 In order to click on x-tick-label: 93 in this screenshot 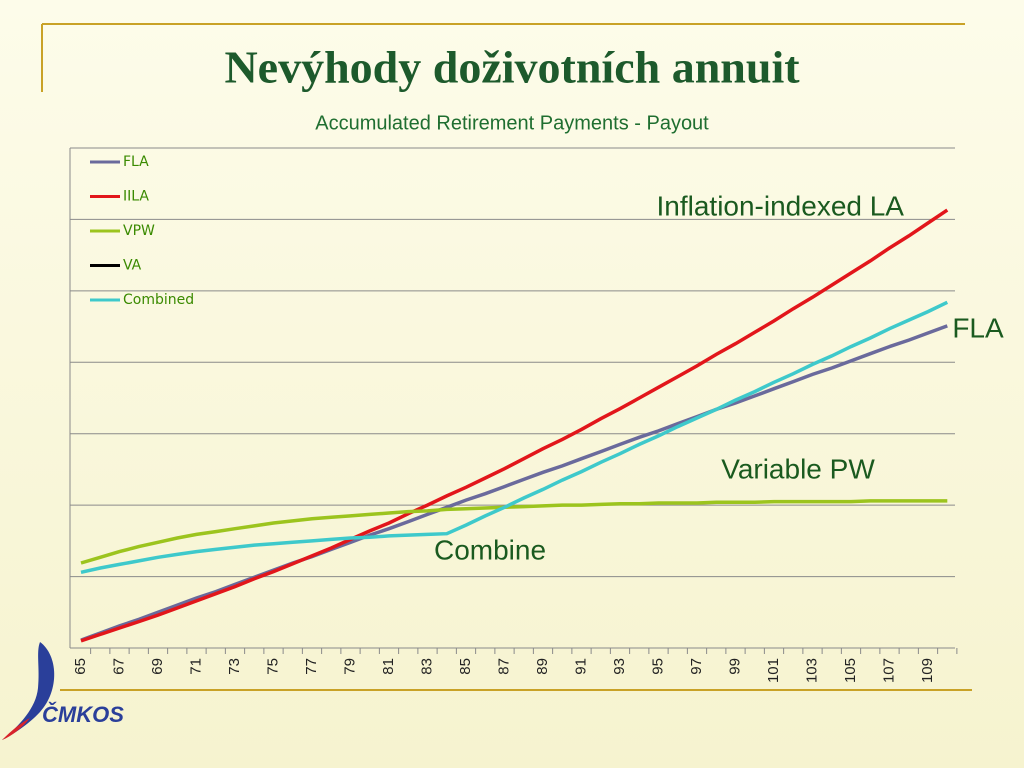, I will do `click(619, 666)`.